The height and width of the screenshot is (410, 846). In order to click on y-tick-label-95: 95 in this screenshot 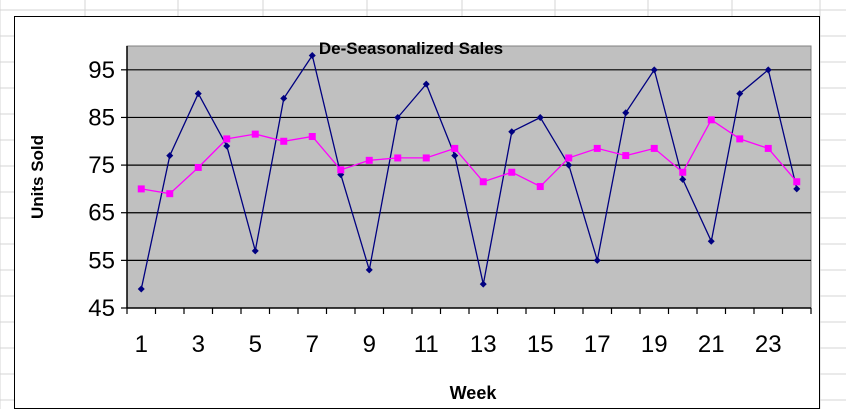, I will do `click(101, 70)`.